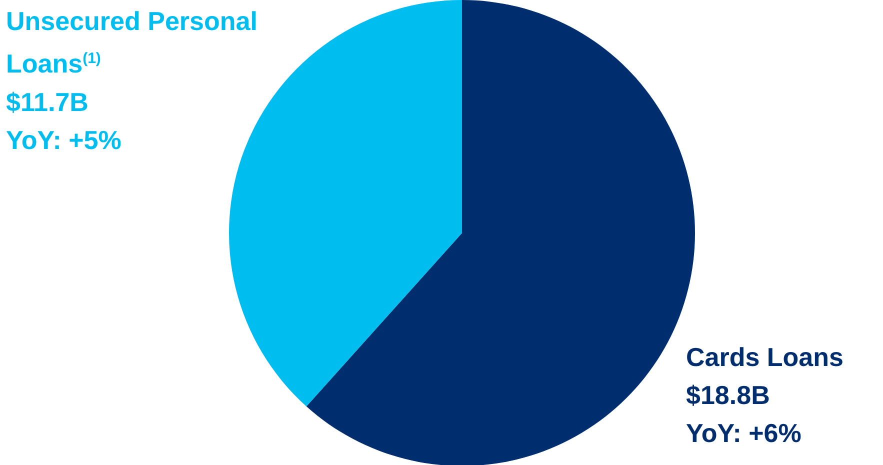  What do you see at coordinates (64, 140) in the screenshot?
I see `text: YoY: +5%` at bounding box center [64, 140].